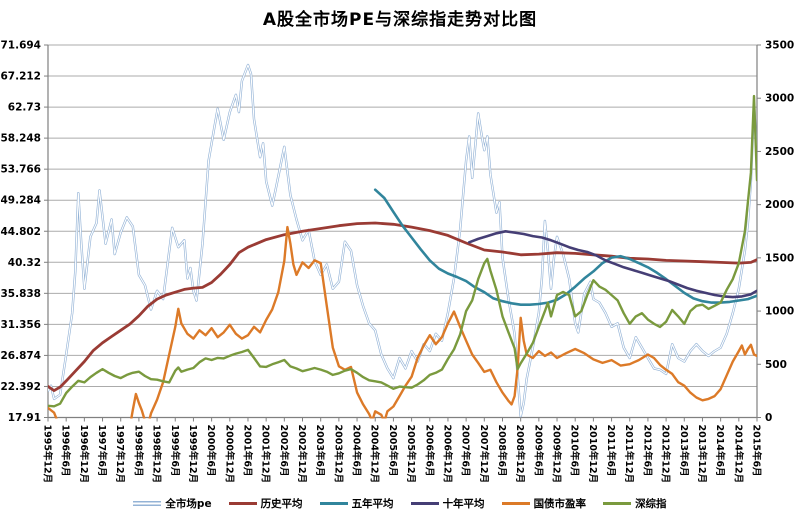 This screenshot has height=515, width=800. I want to click on y-tick-label-right: 500, so click(776, 365).